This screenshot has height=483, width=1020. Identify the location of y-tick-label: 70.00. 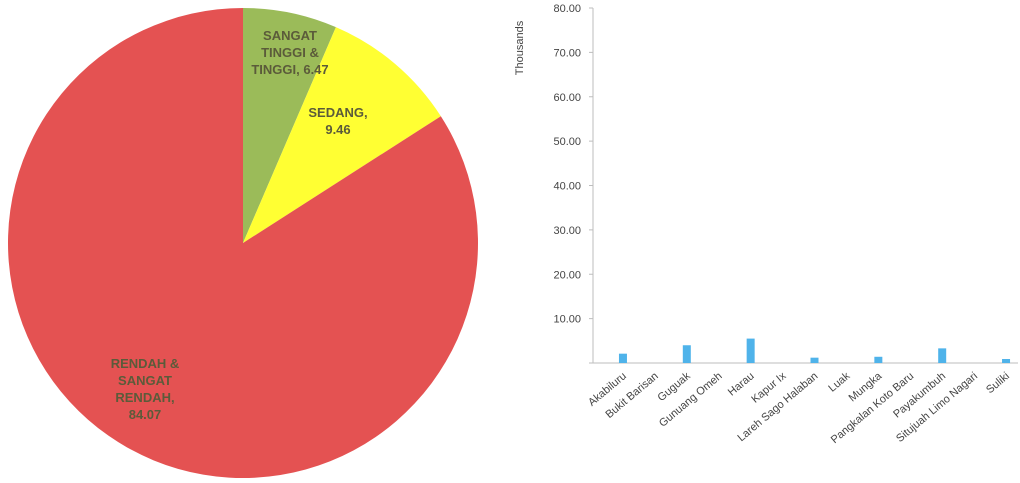
(567, 53).